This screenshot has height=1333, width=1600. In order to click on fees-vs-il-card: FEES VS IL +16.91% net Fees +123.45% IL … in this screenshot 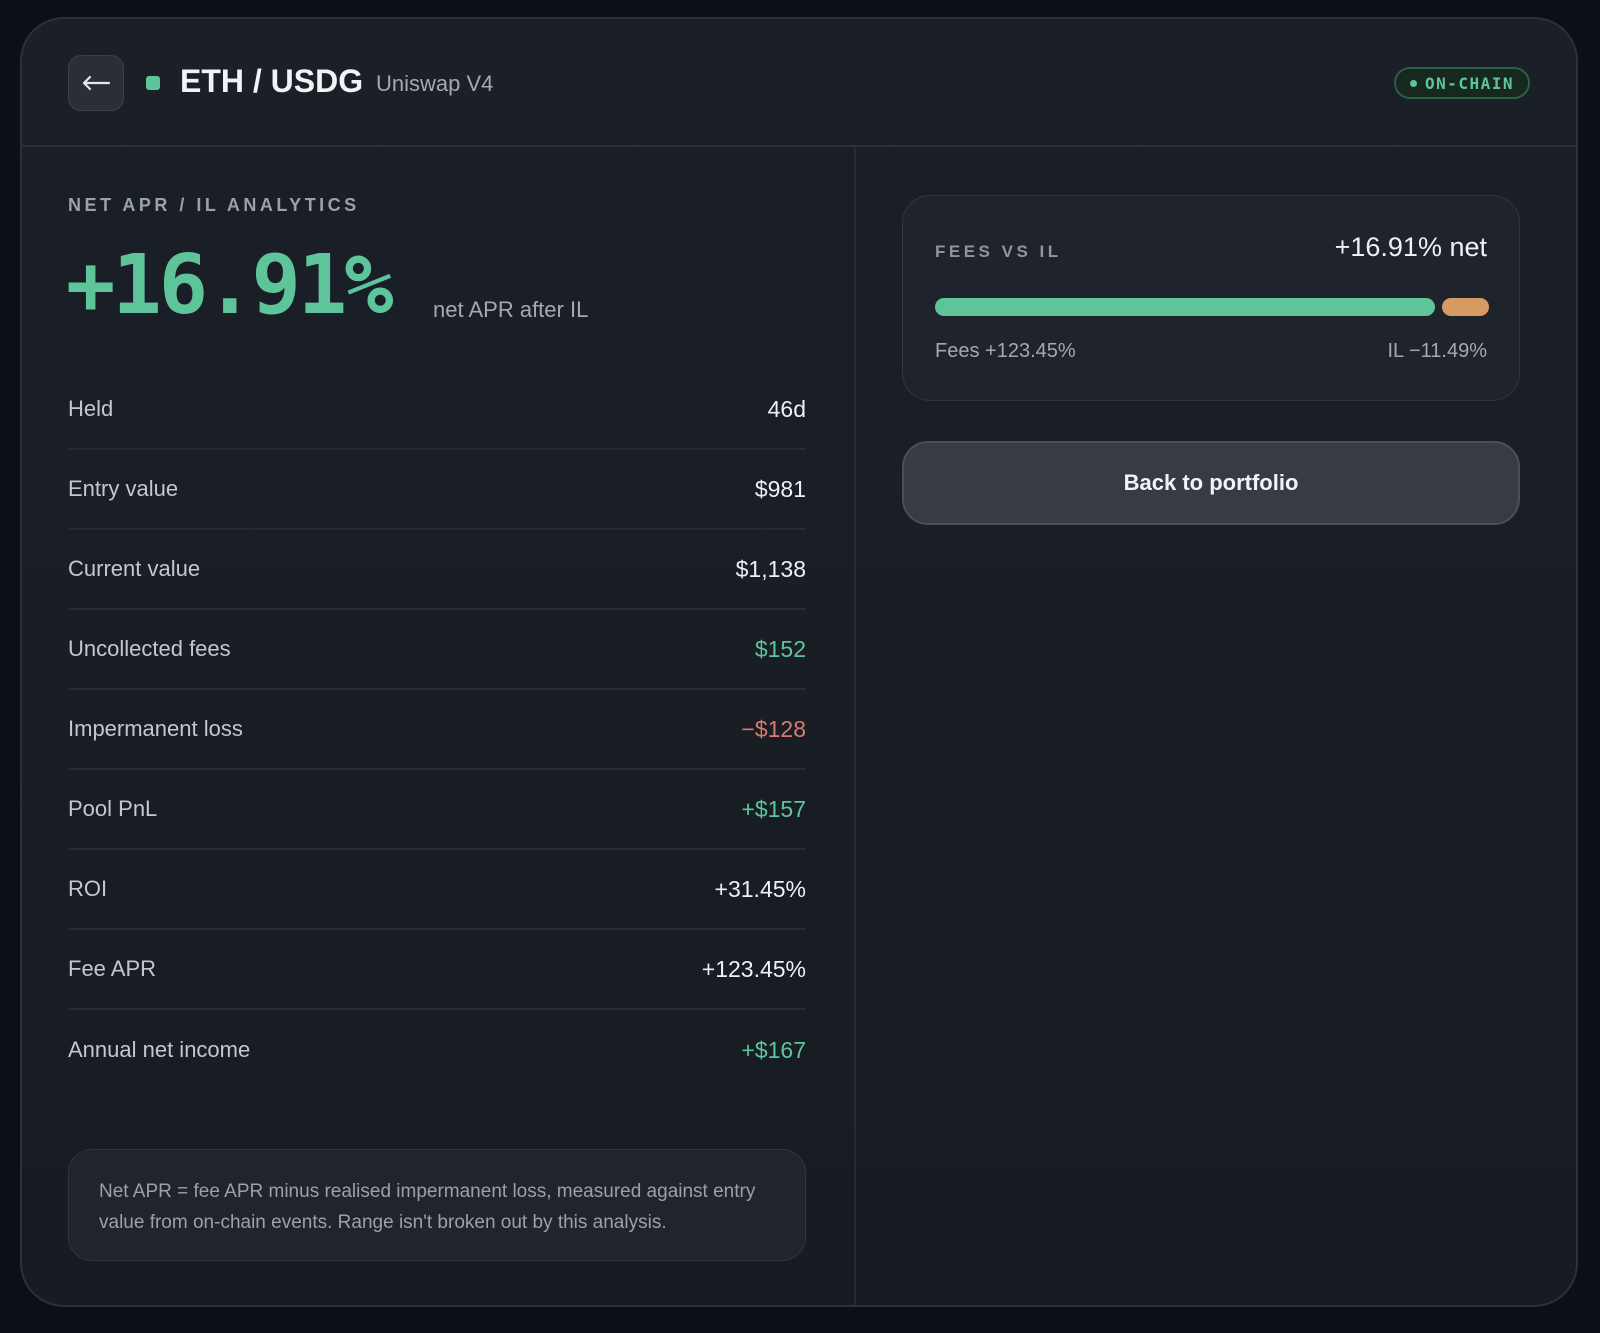, I will do `click(1211, 298)`.